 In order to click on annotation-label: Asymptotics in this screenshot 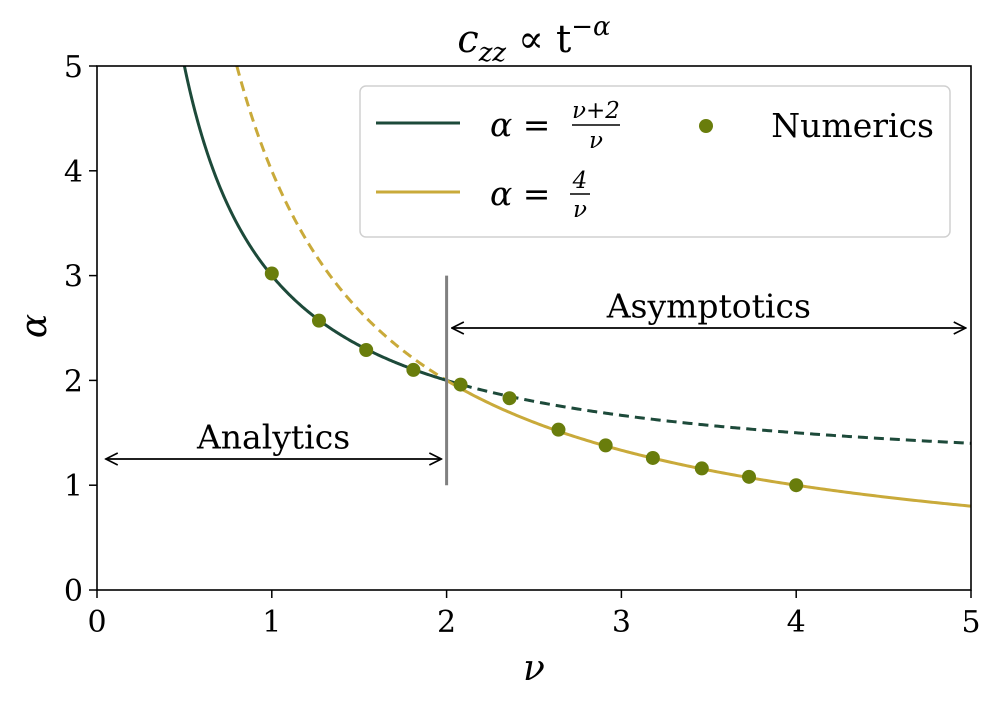, I will do `click(708, 306)`.